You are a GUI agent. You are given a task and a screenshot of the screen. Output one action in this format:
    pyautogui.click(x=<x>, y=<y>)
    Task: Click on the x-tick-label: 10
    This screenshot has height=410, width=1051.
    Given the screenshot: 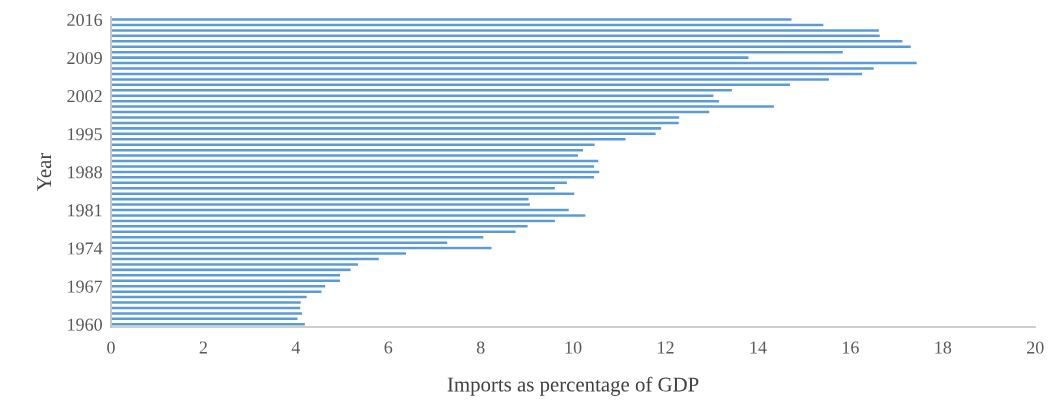 What is the action you would take?
    pyautogui.click(x=573, y=347)
    